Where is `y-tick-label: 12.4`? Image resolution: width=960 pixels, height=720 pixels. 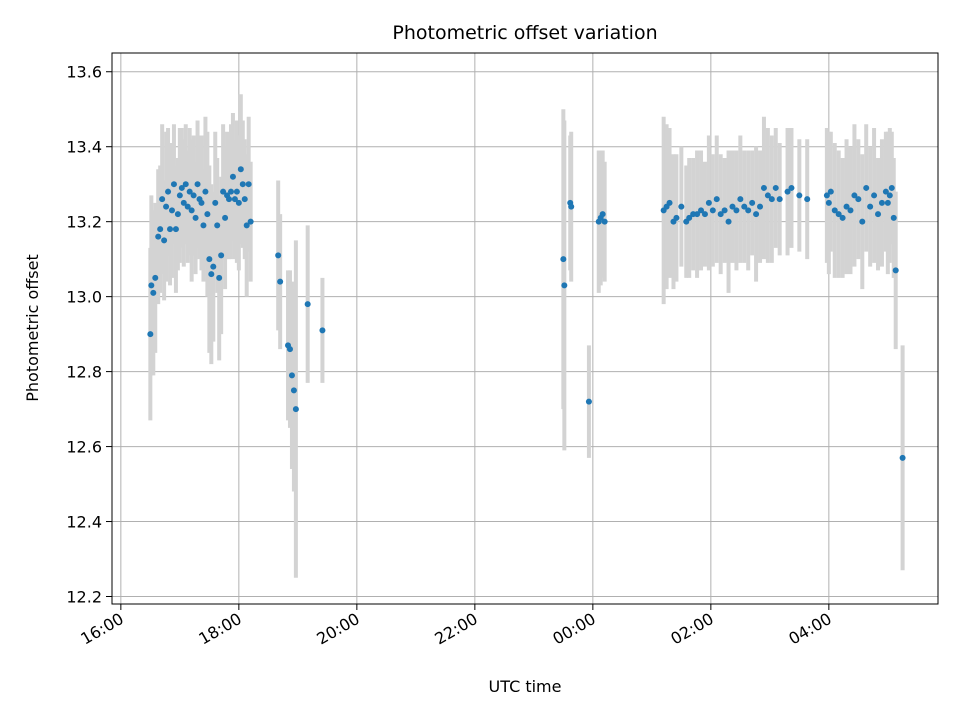 y-tick-label: 12.4 is located at coordinates (84, 522).